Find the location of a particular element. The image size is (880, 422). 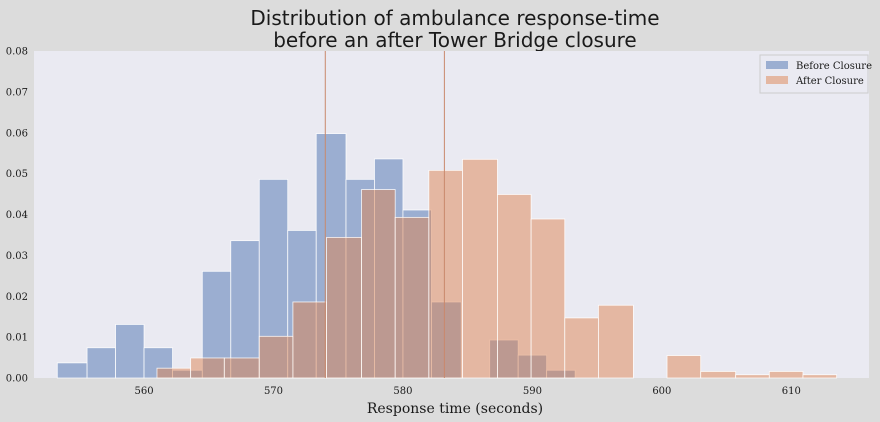

y-tick-label: 0.03 is located at coordinates (17, 256).